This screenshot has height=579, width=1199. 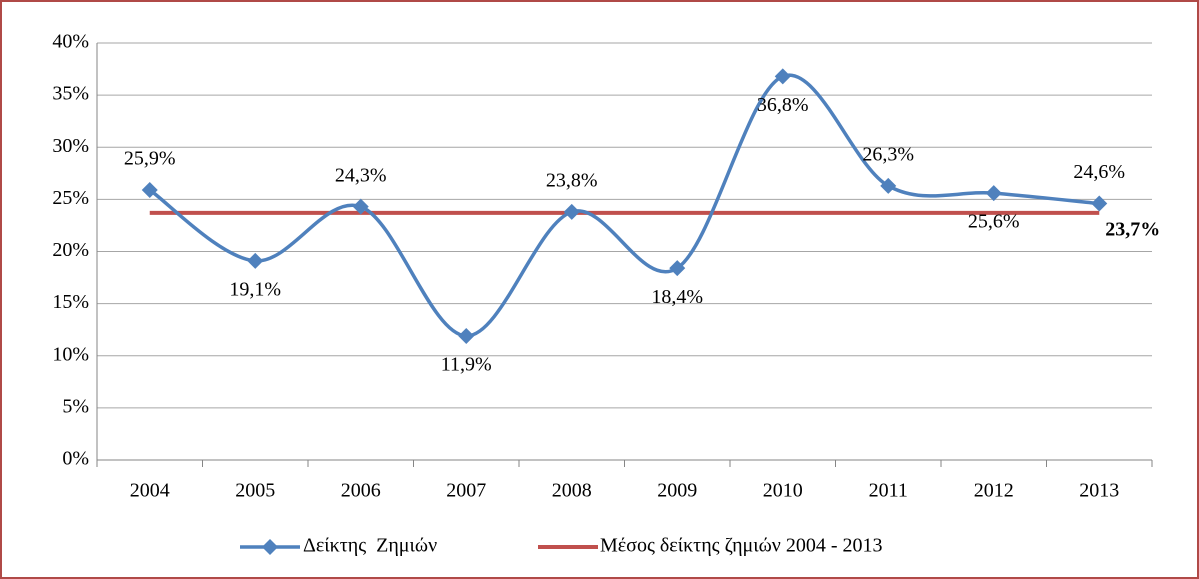 What do you see at coordinates (783, 491) in the screenshot?
I see `x-tick-label: 2010` at bounding box center [783, 491].